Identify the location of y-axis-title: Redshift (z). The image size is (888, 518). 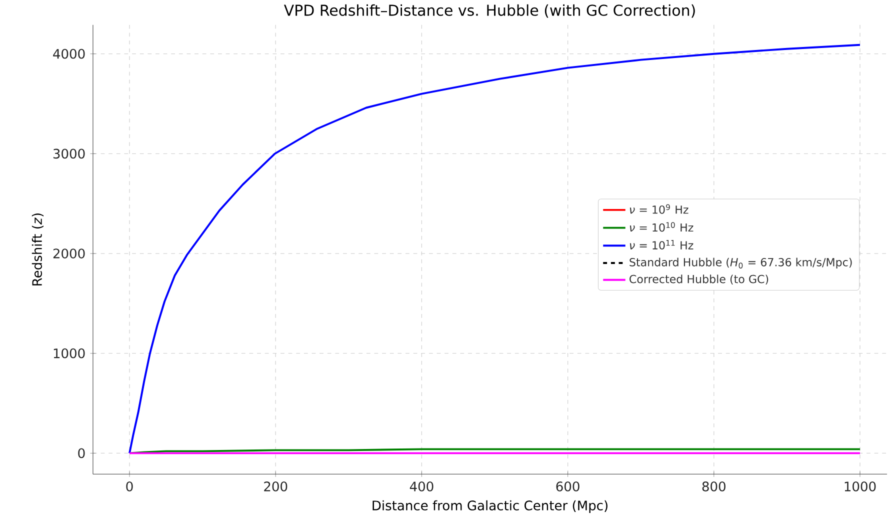
(38, 249).